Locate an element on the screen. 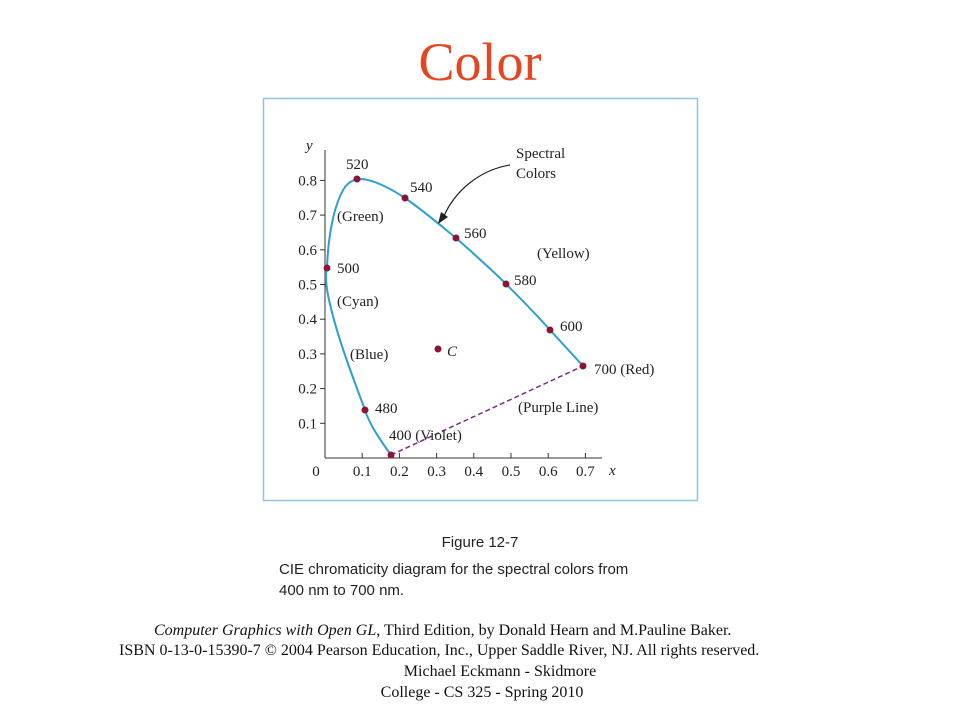 The image size is (960, 720). region-label: (Blue) is located at coordinates (369, 355).